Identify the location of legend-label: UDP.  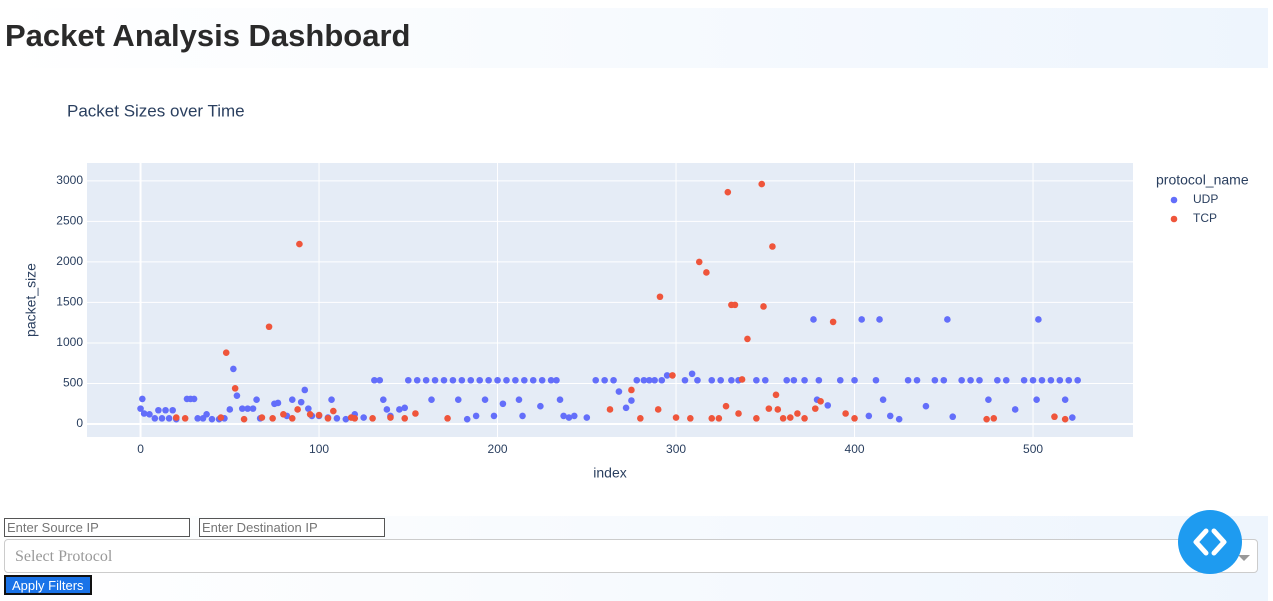
(1205, 199).